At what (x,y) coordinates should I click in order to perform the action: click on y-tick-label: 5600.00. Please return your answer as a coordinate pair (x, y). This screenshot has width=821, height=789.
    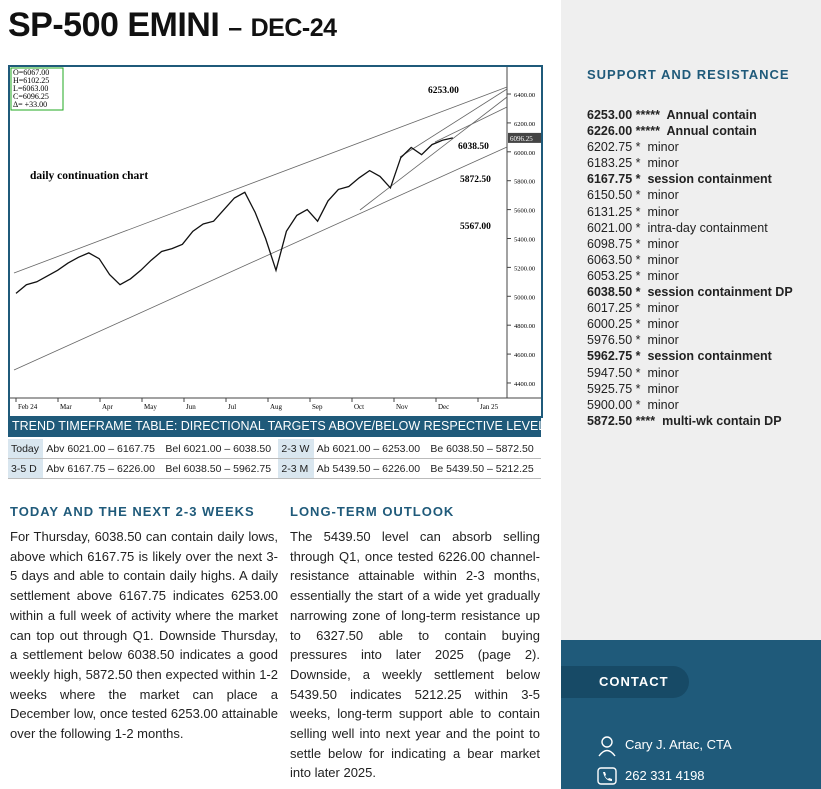
    Looking at the image, I should click on (524, 211).